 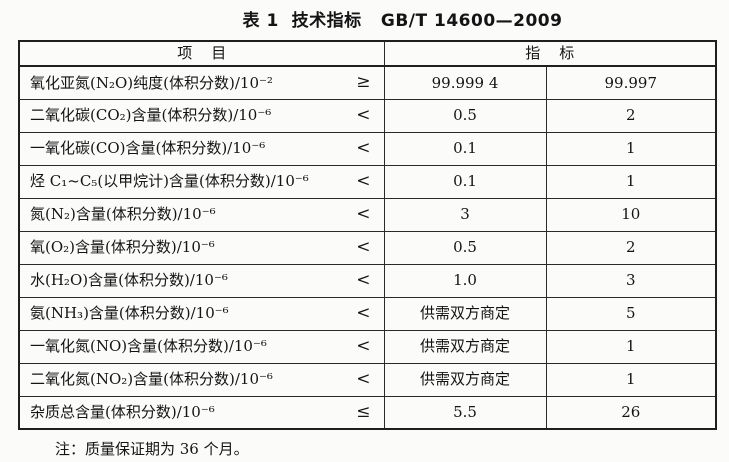 What do you see at coordinates (178, 247) in the screenshot?
I see `row-item-label: 氧(O₂)含量(体积分数)/10⁻⁶` at bounding box center [178, 247].